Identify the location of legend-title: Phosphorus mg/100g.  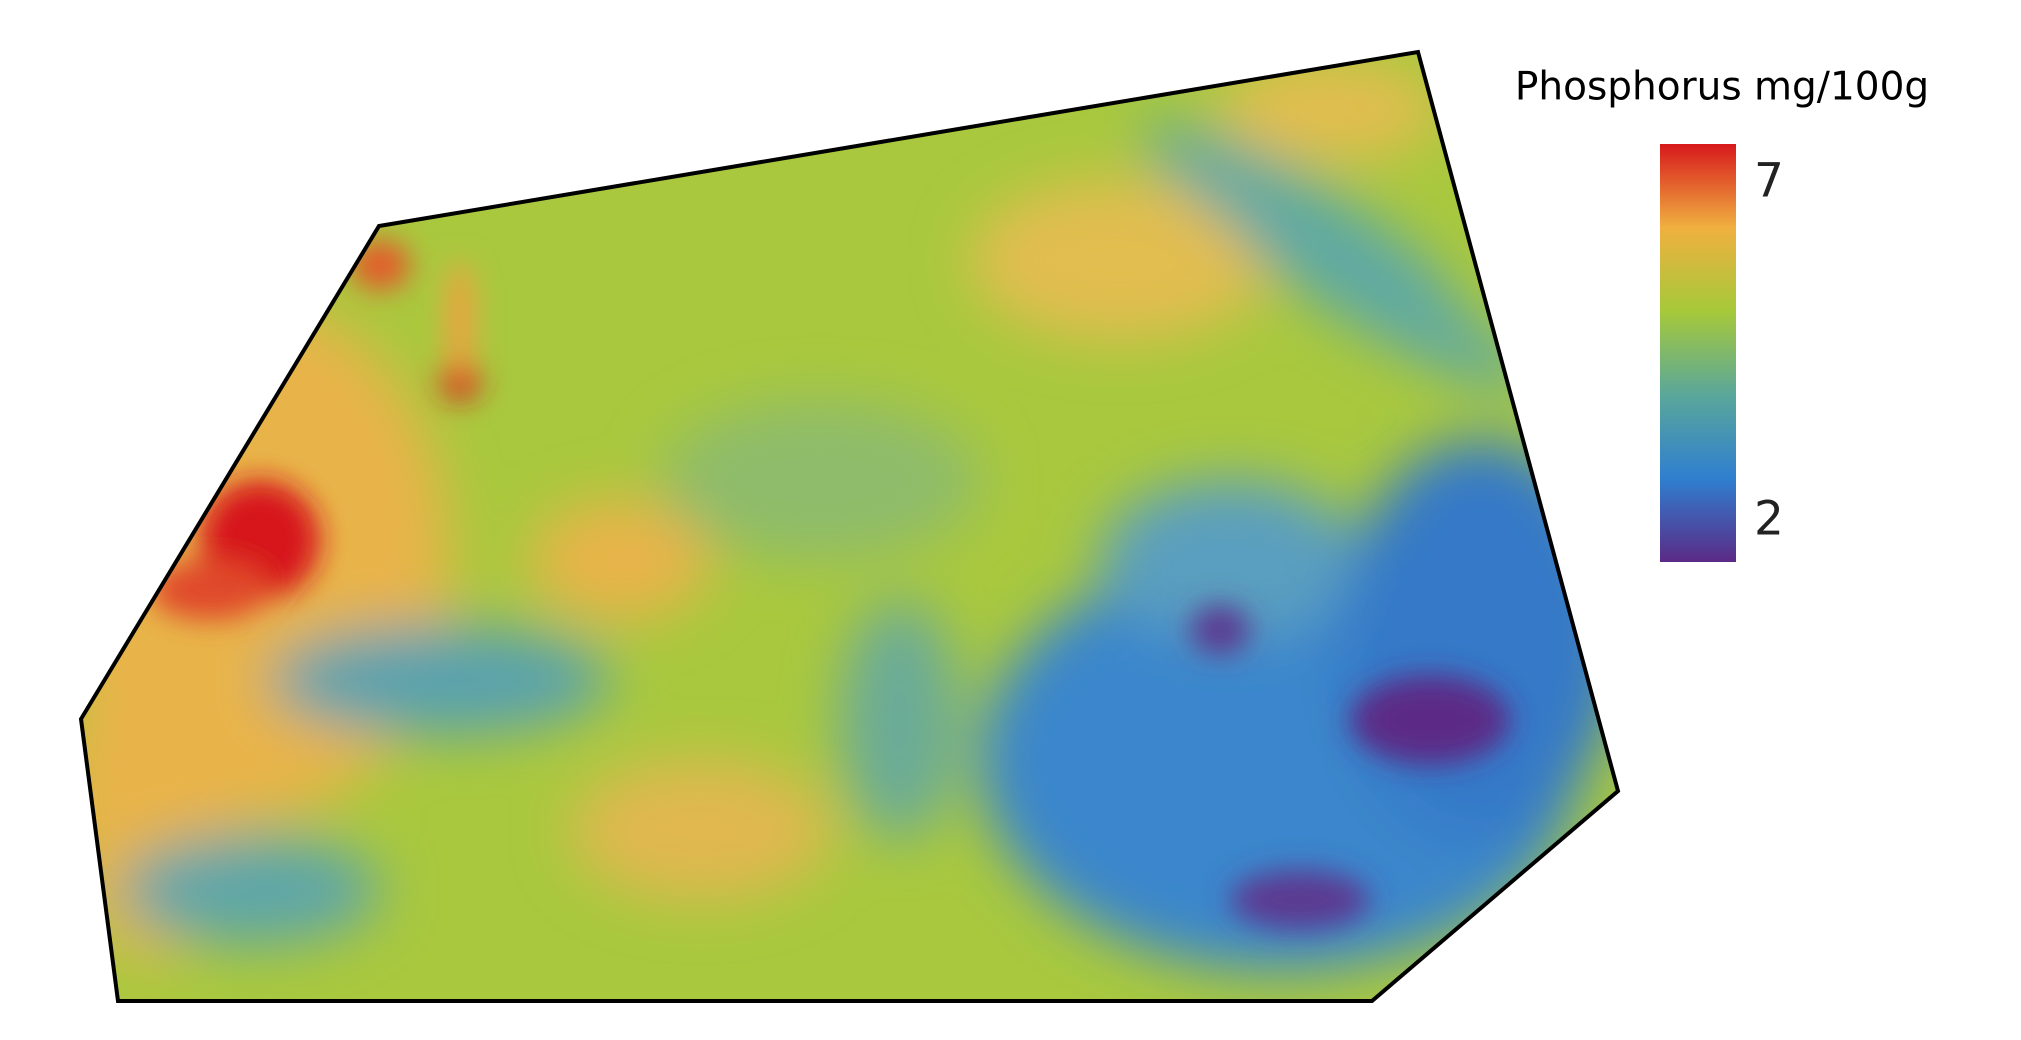
(1722, 87).